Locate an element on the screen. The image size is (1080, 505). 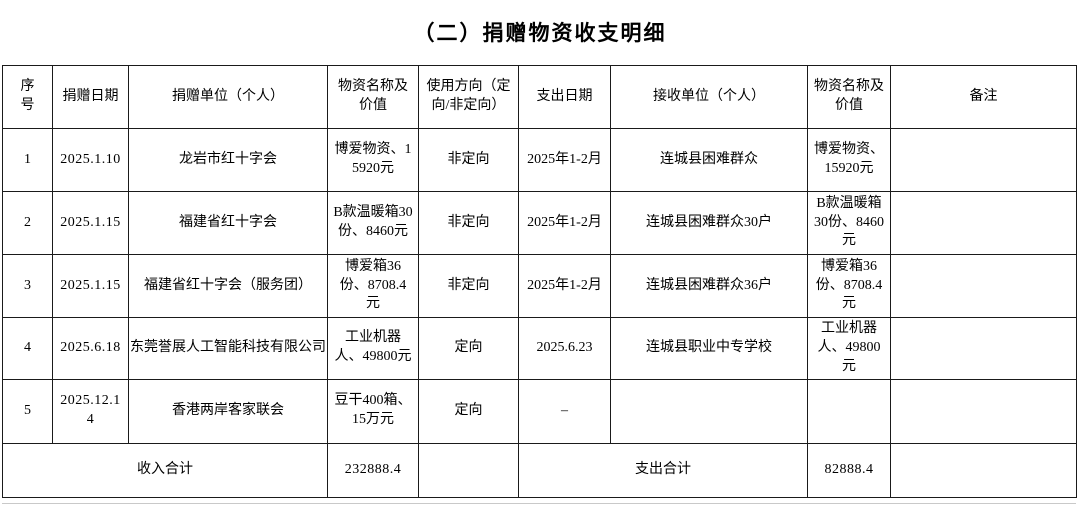
col-header-material-value-in: 物资名称及价值 is located at coordinates (373, 97).